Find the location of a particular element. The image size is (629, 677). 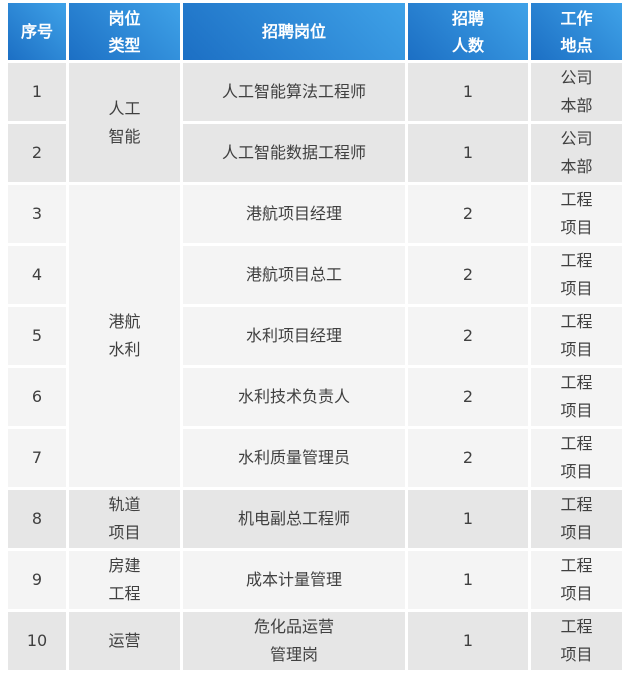

table-row: 10 运营 危化品运营 管理岗 1 工程 项目 is located at coordinates (315, 641).